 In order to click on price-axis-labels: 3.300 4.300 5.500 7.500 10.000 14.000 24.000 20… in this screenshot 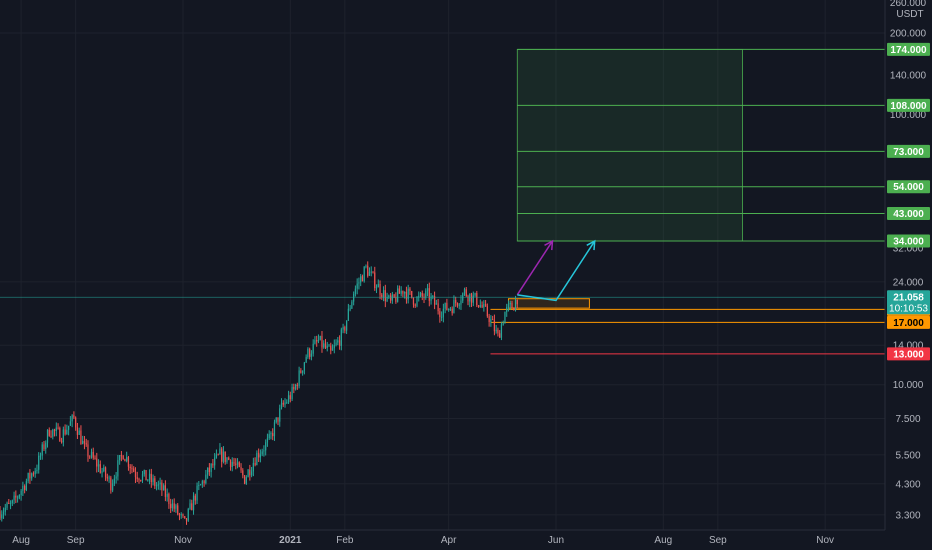, I will do `click(908, 260)`.